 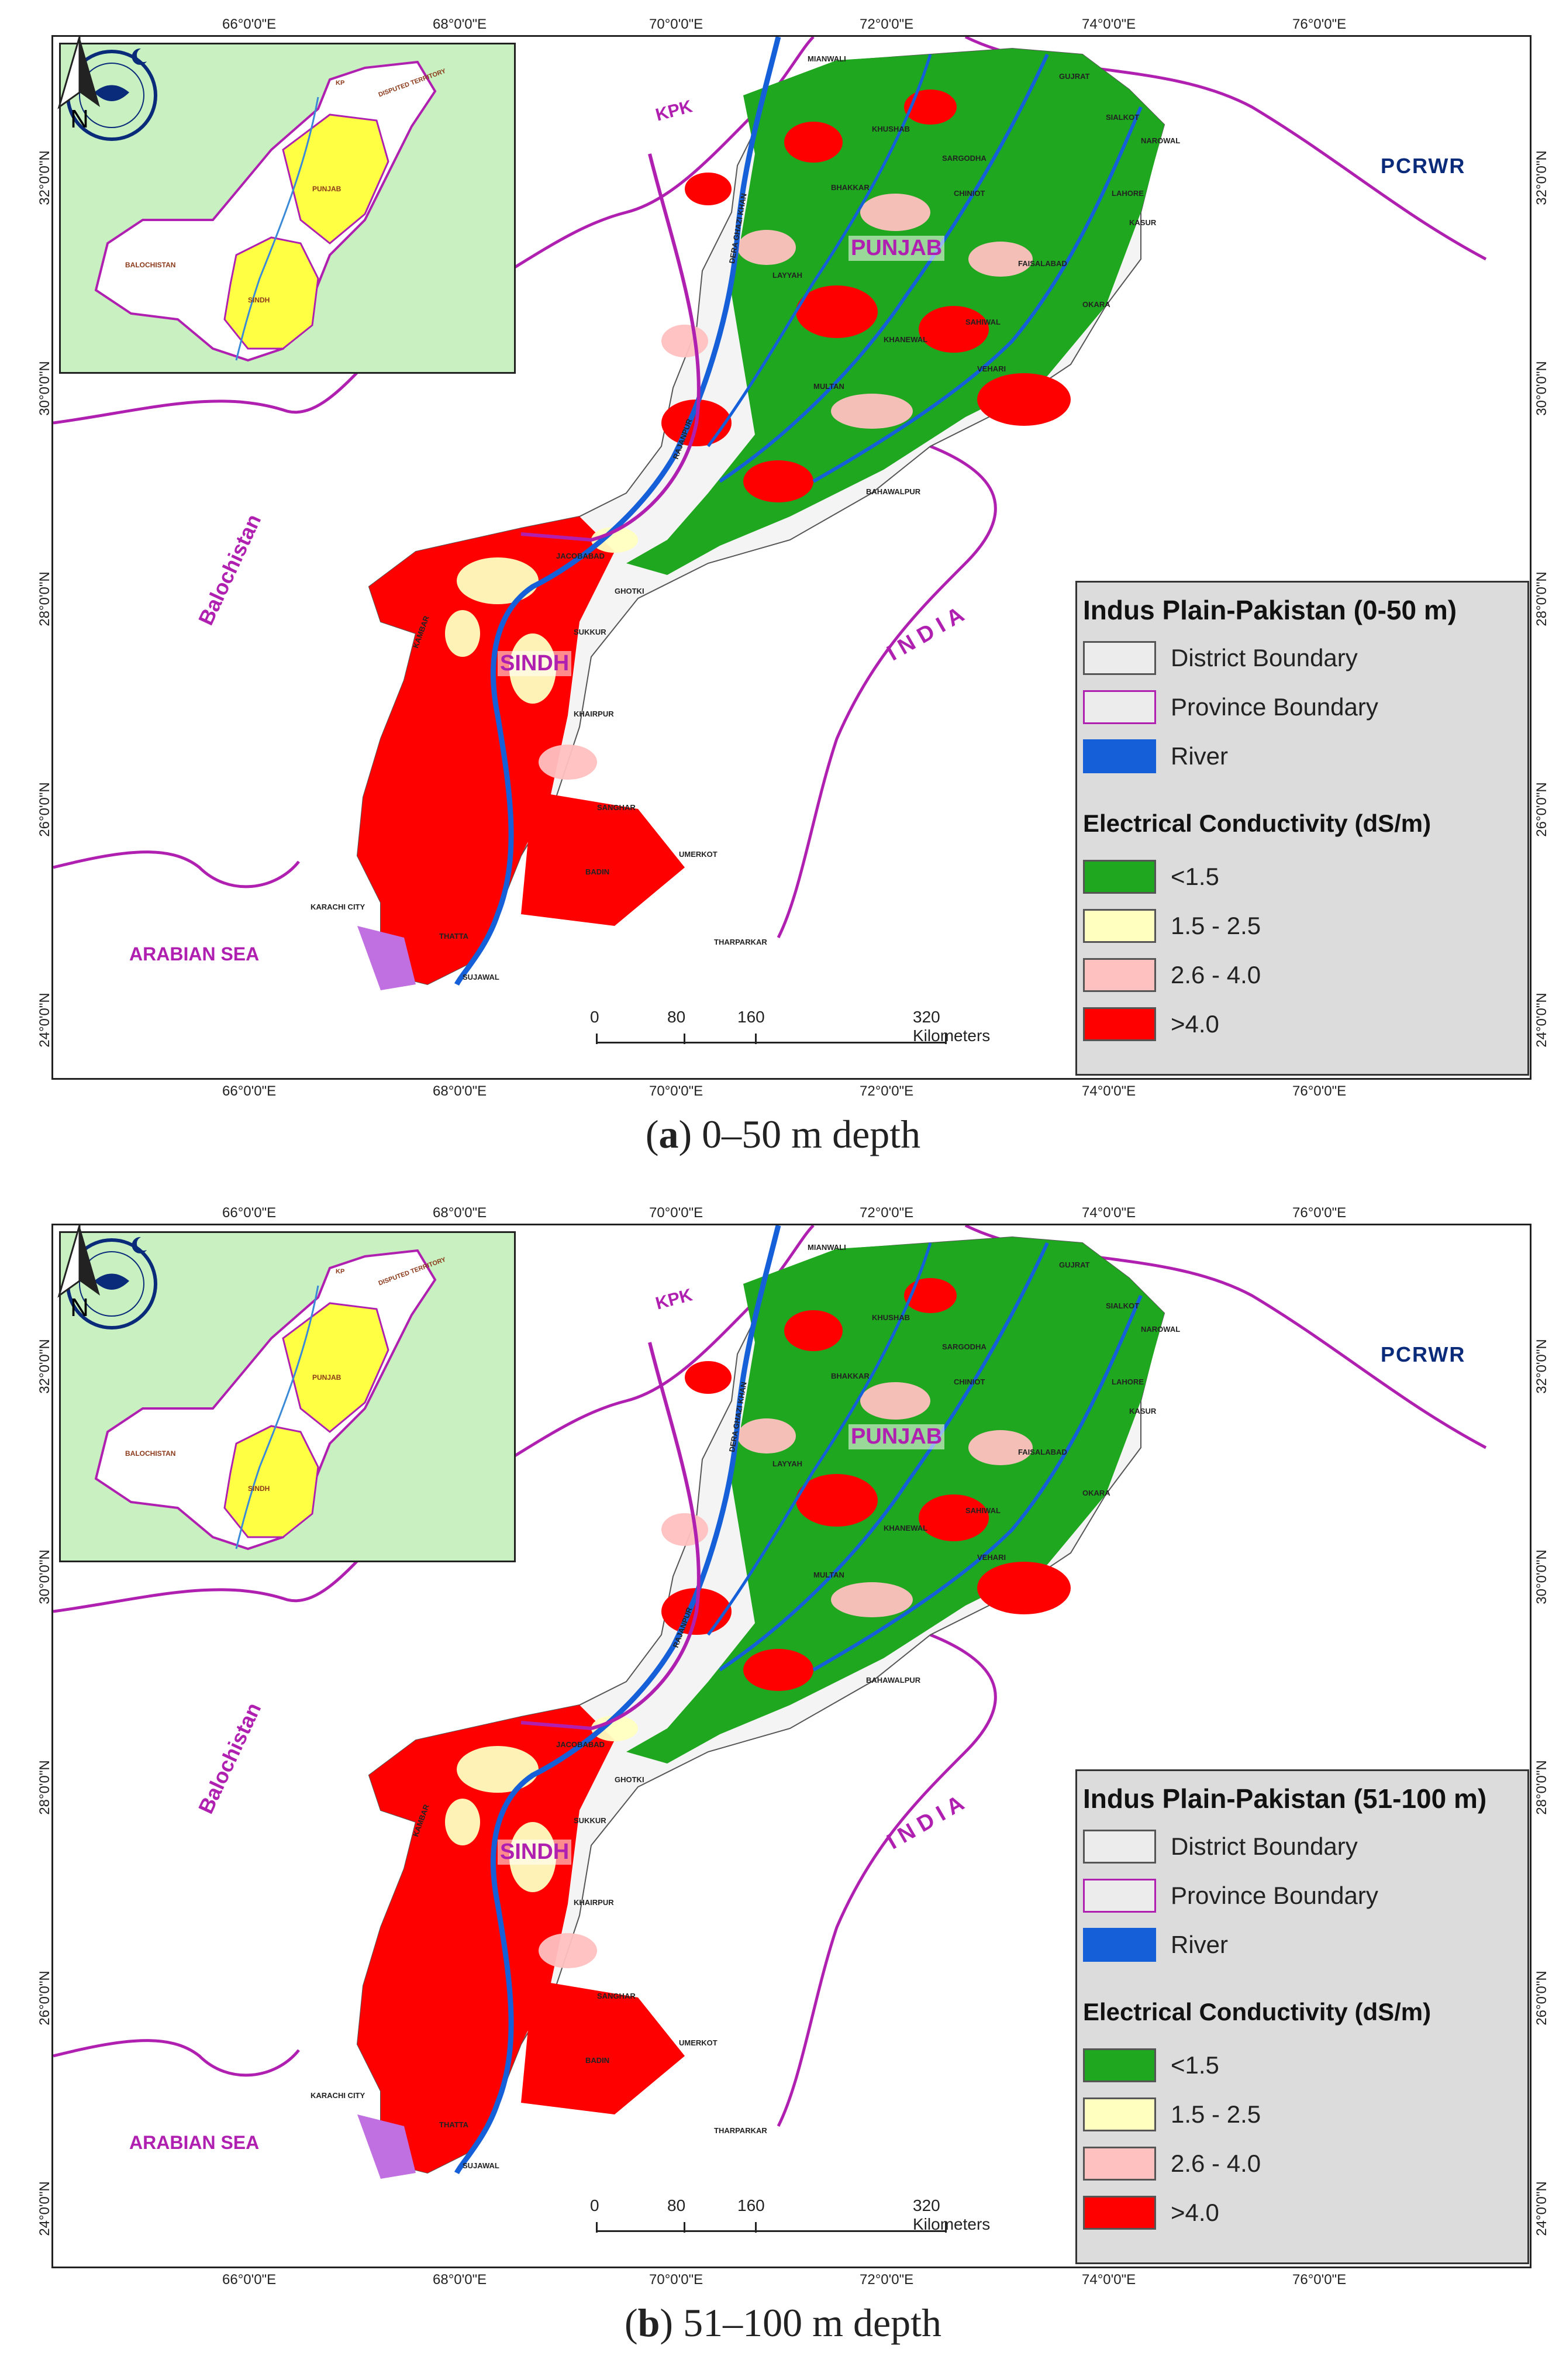 What do you see at coordinates (952, 1026) in the screenshot?
I see `scale-end-label: 320 Kilometers` at bounding box center [952, 1026].